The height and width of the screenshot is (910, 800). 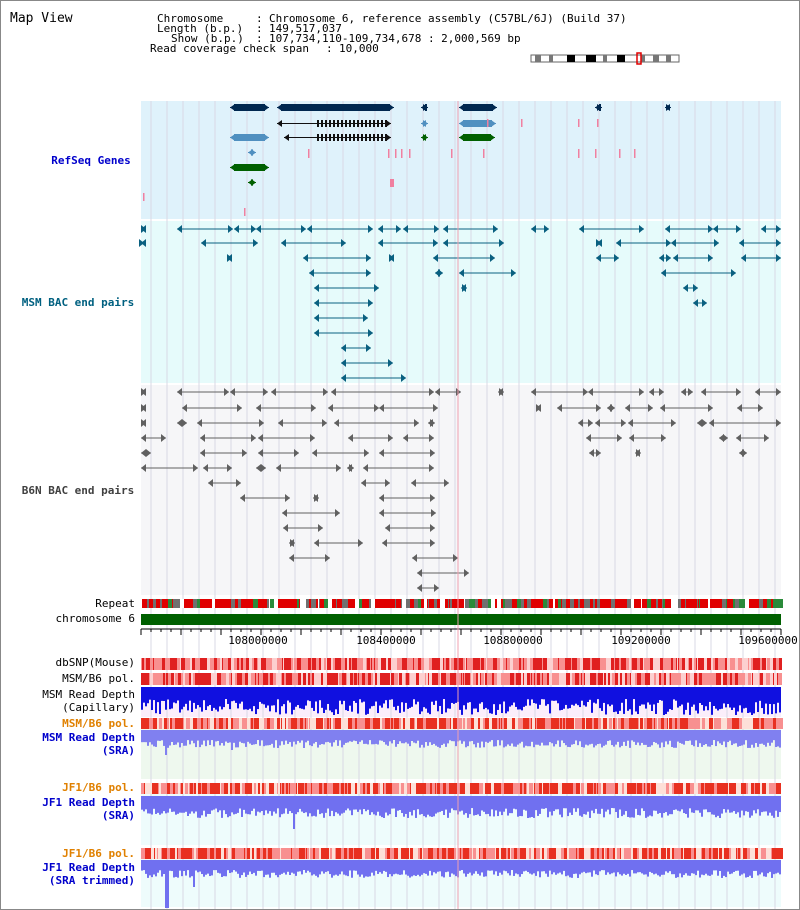 What do you see at coordinates (605, 58) in the screenshot?
I see `chromosome-ideogram` at bounding box center [605, 58].